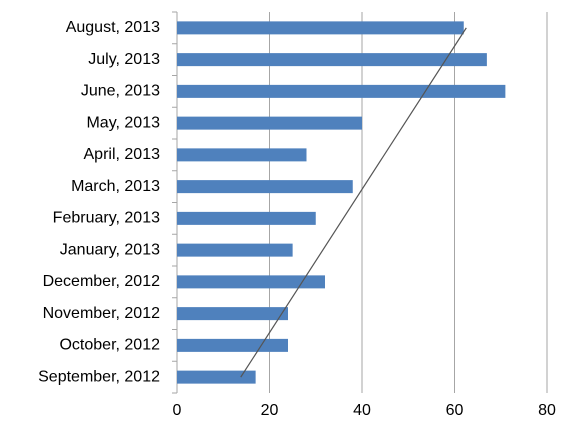 The height and width of the screenshot is (429, 574). Describe the element at coordinates (99, 376) in the screenshot. I see `y-tick-label: September, 2012` at that location.